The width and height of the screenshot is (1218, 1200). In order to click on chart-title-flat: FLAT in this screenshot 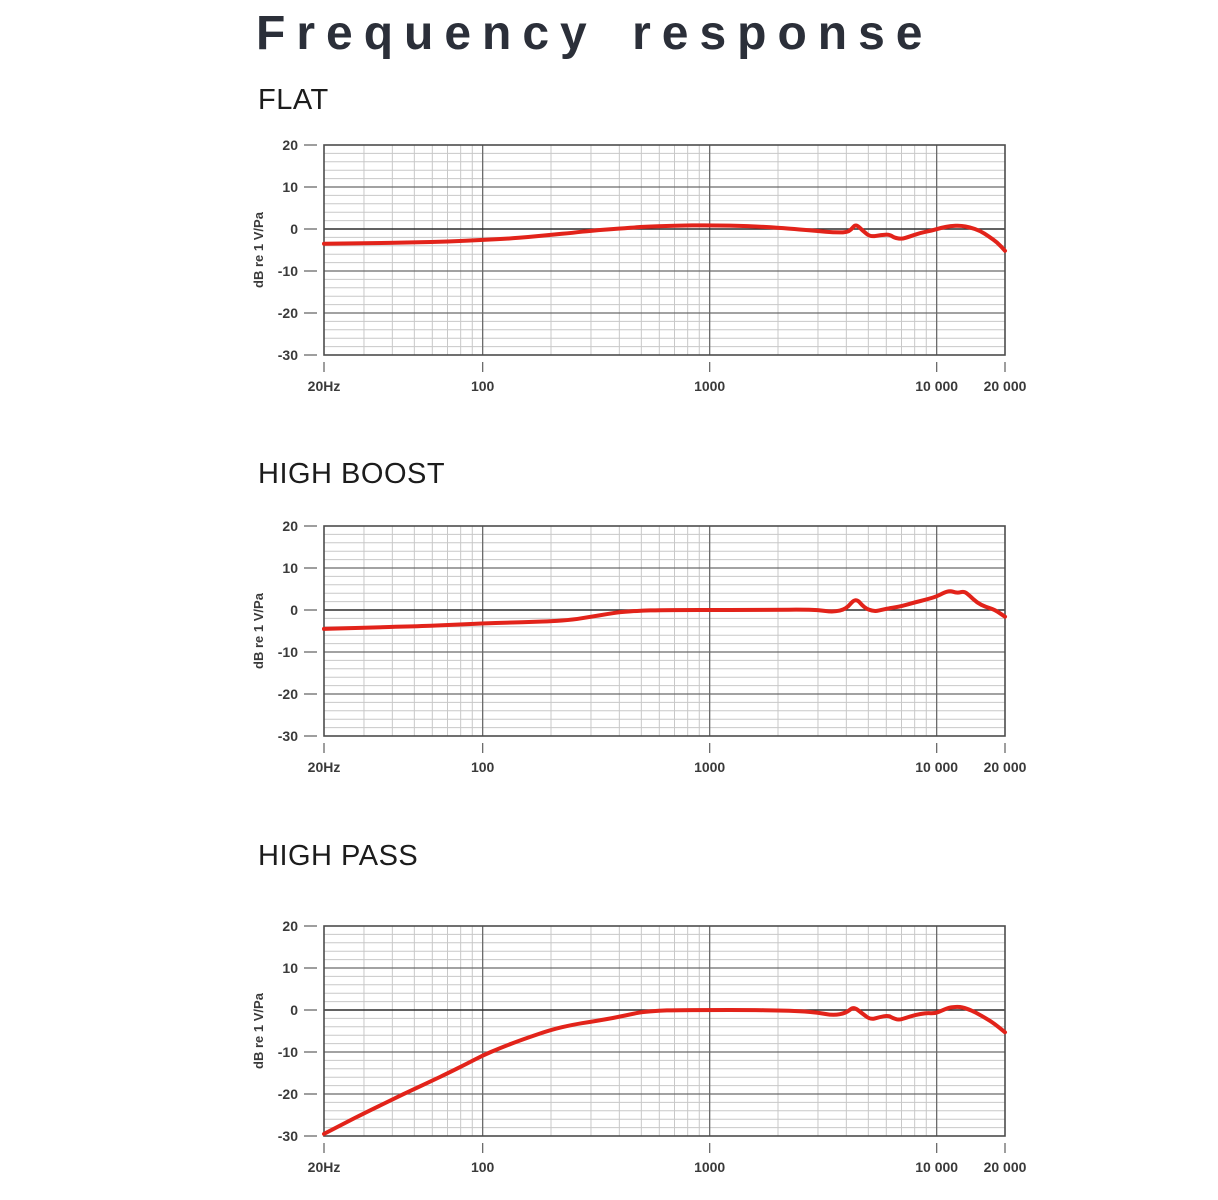, I will do `click(293, 99)`.